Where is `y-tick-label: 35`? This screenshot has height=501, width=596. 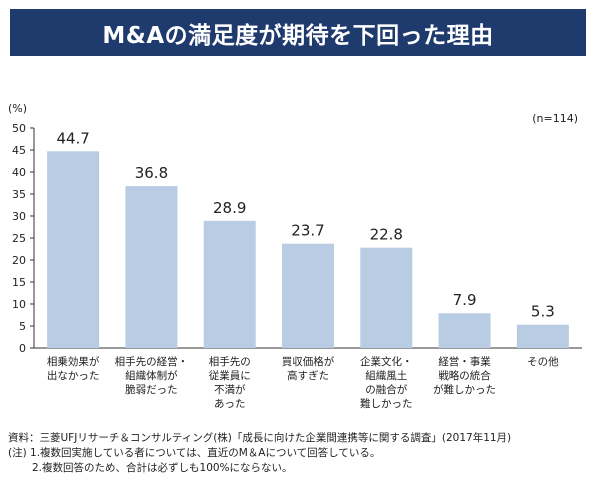 y-tick-label: 35 is located at coordinates (19, 194).